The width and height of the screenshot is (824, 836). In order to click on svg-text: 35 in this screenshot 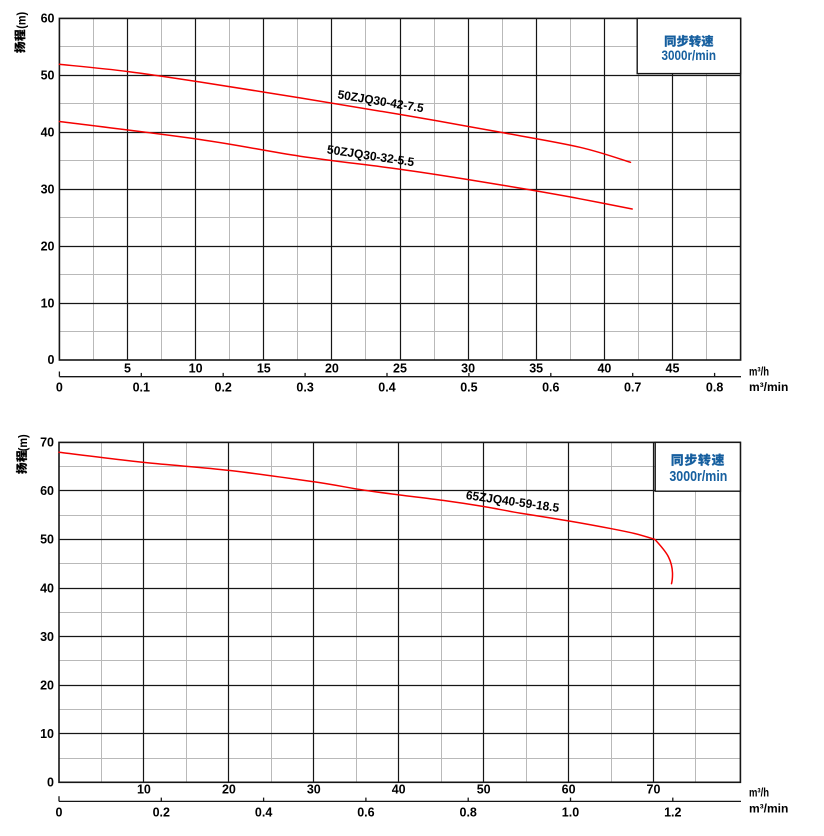, I will do `click(536, 369)`.